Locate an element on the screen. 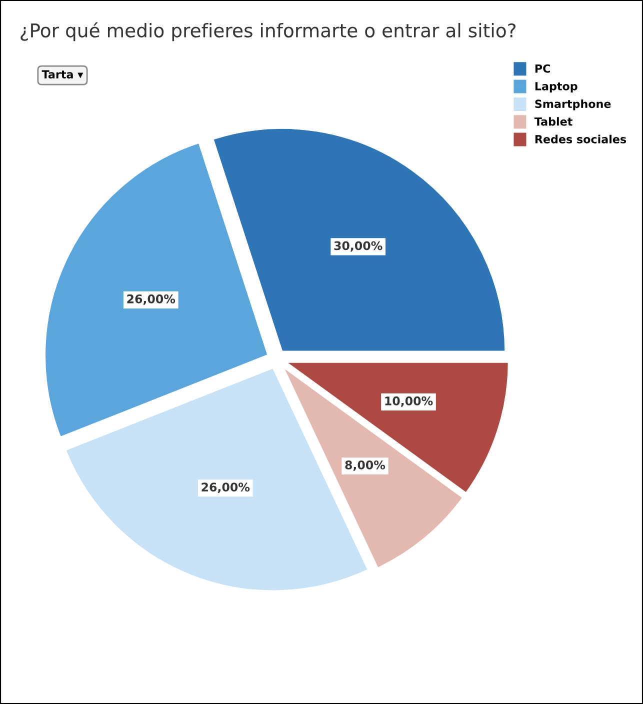 The image size is (643, 704). data-label: 8,00% is located at coordinates (365, 465).